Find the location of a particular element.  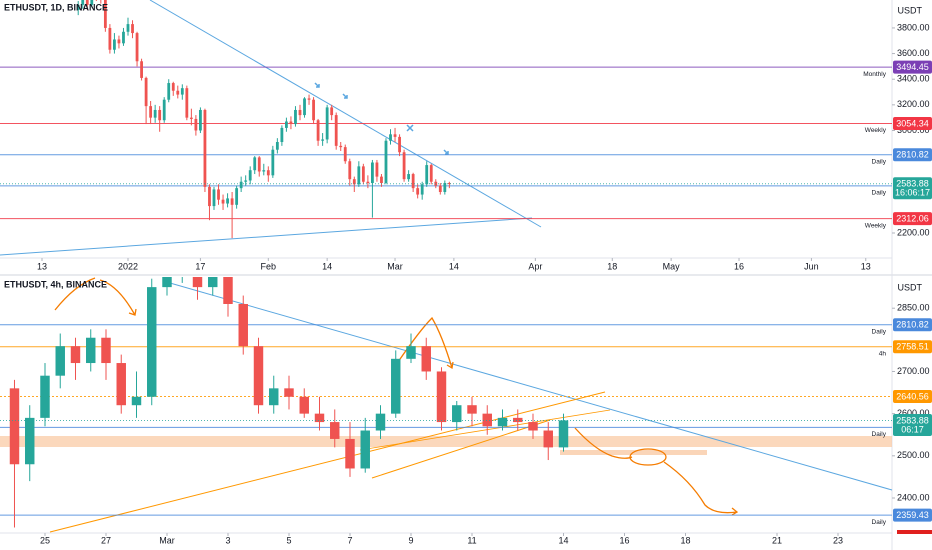

level-tag-label: 2640.56 is located at coordinates (912, 396).